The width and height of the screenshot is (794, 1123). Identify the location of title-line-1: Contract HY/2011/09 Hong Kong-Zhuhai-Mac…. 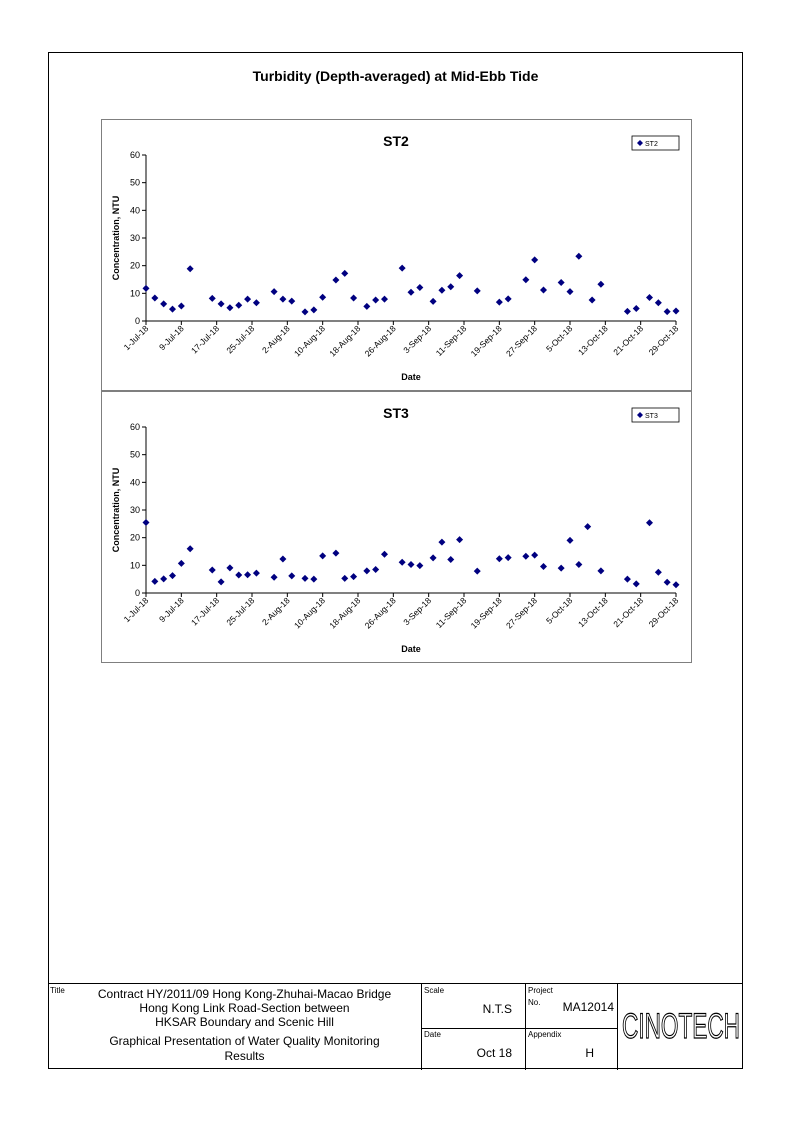
(244, 994).